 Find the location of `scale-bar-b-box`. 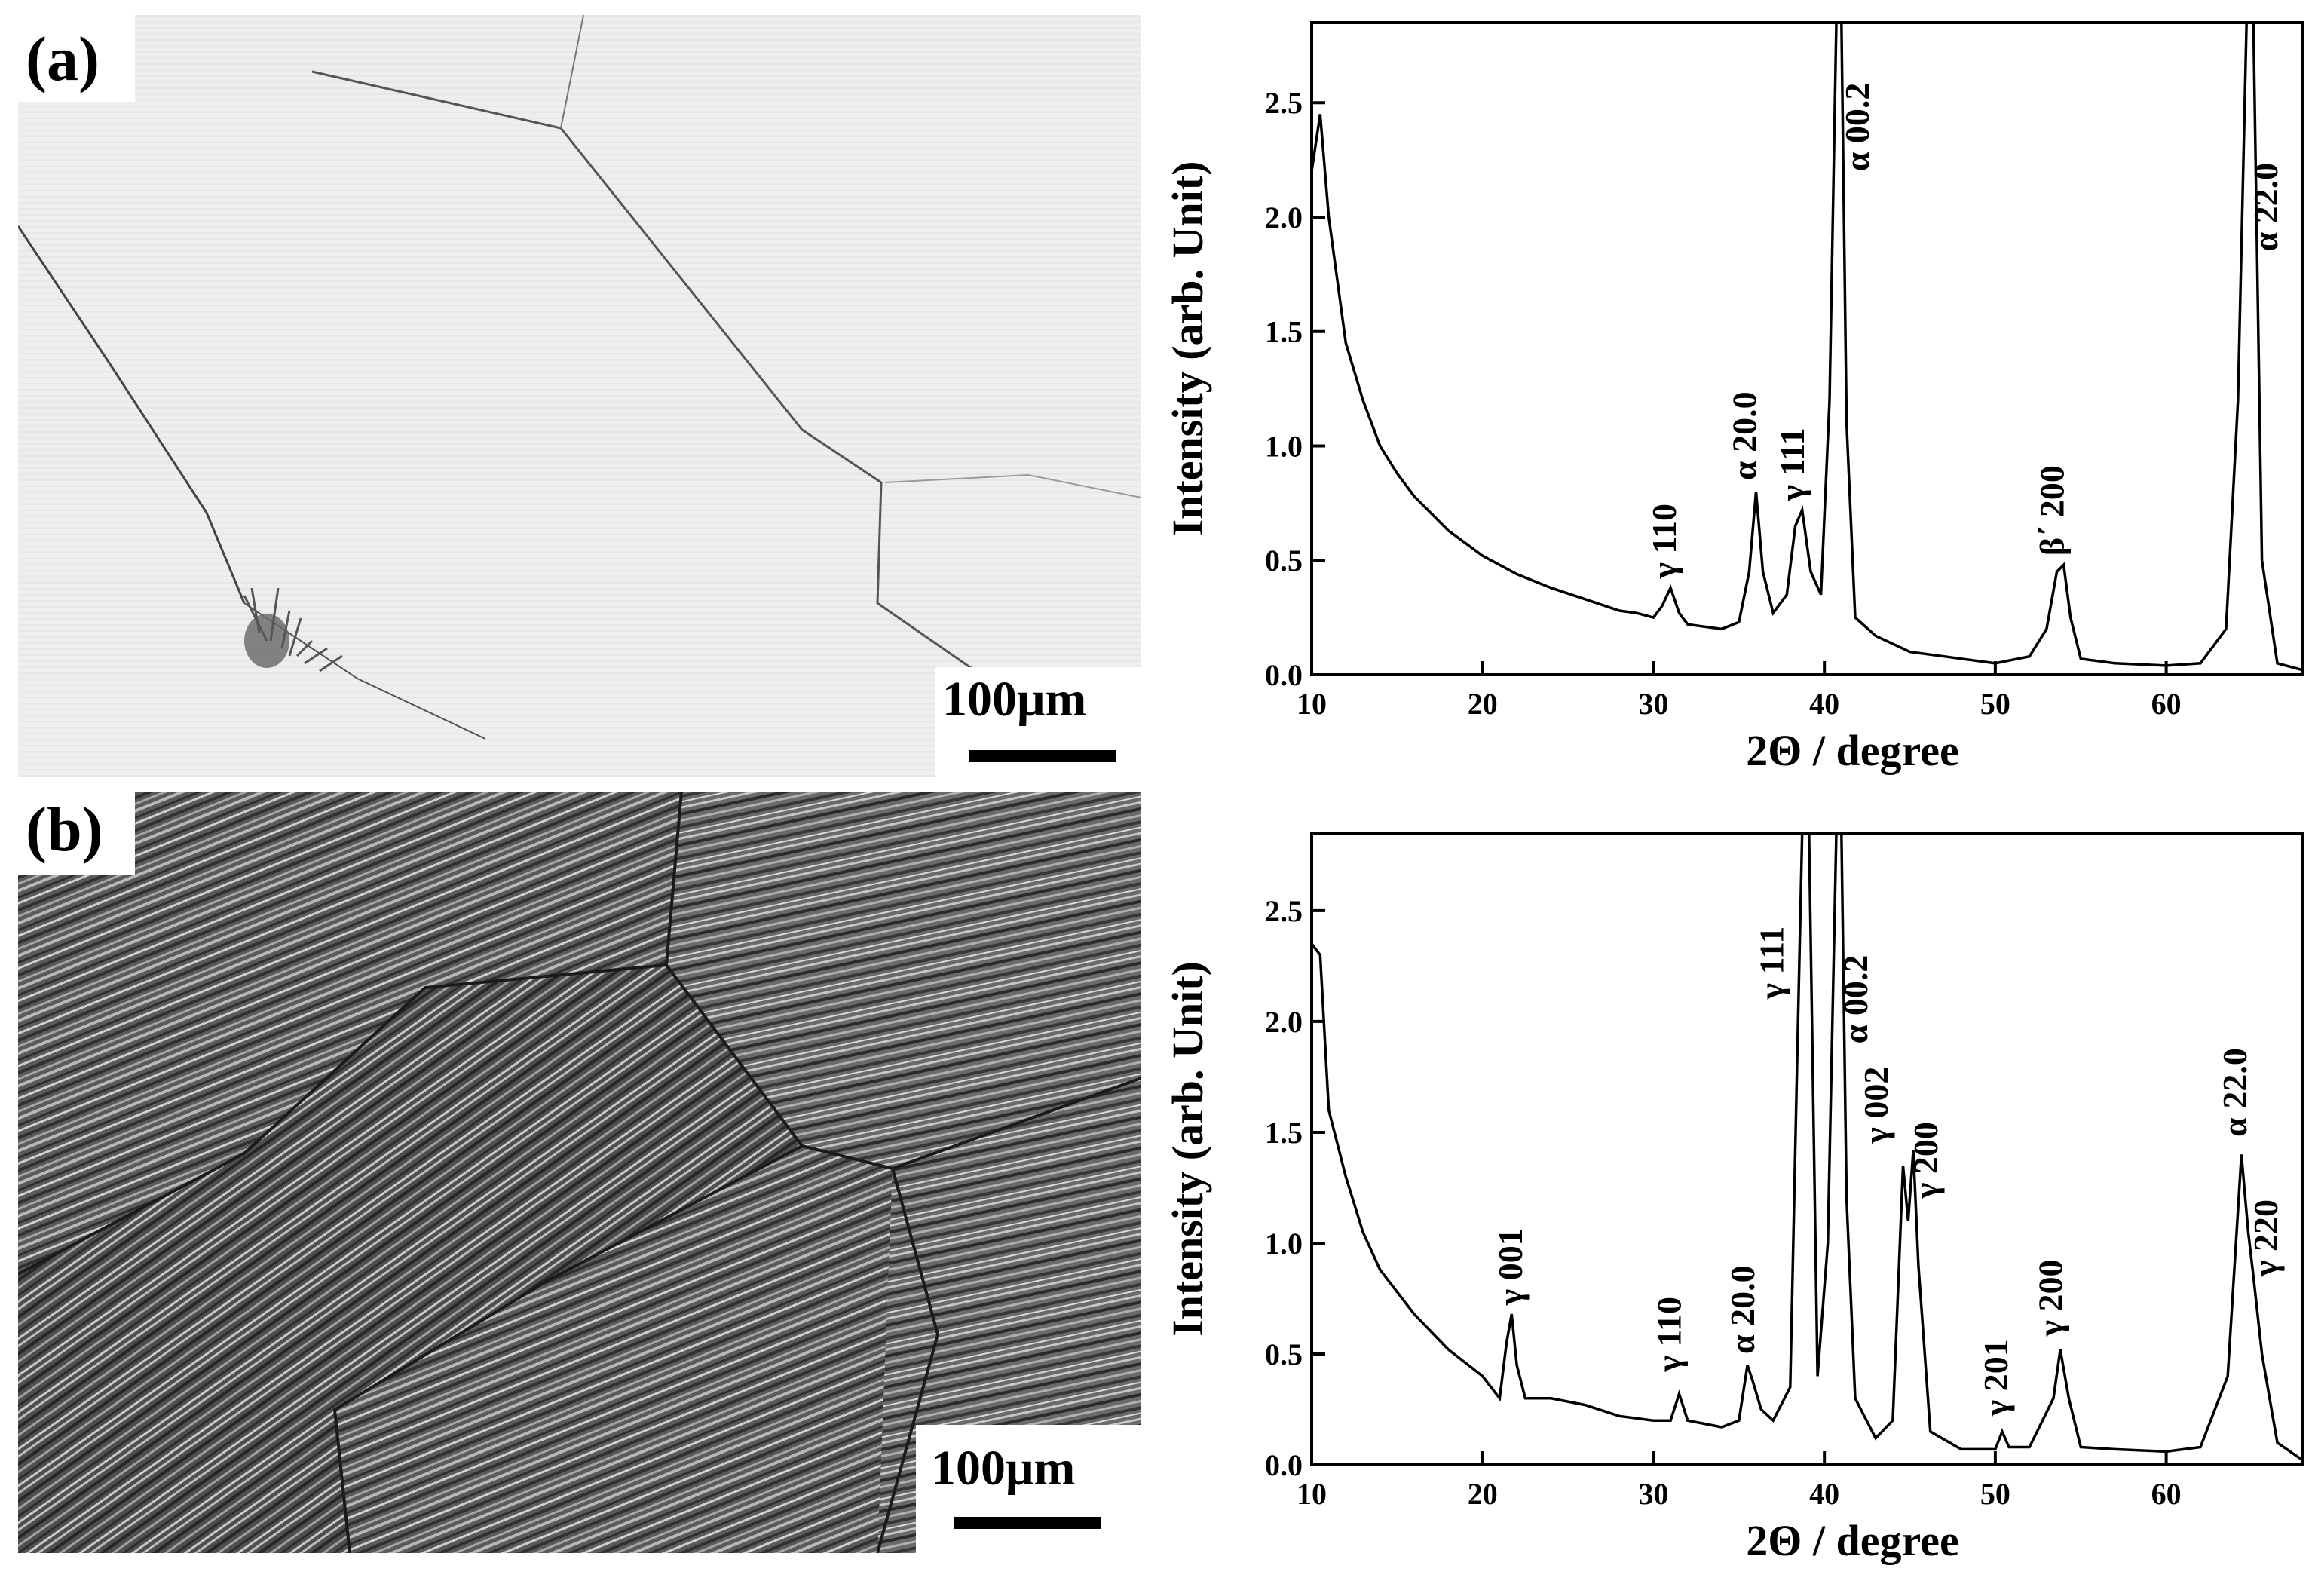

scale-bar-b-box is located at coordinates (1028, 1489).